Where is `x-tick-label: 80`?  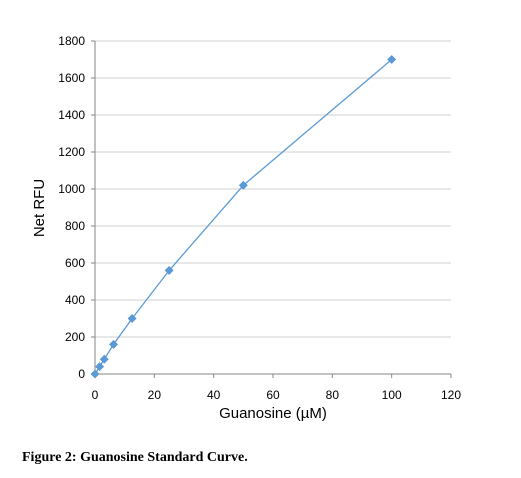 x-tick-label: 80 is located at coordinates (333, 395).